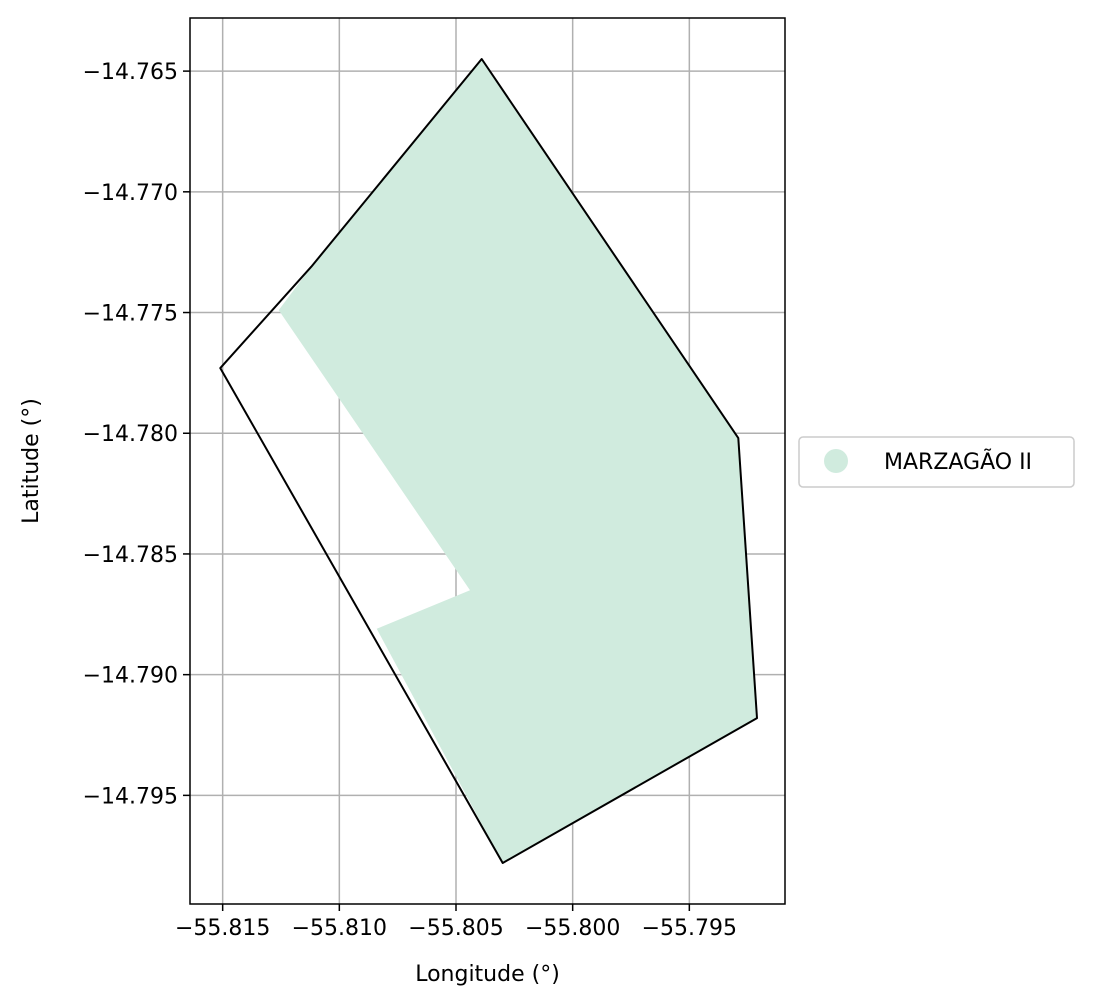 This screenshot has height=1006, width=1093. Describe the element at coordinates (130, 314) in the screenshot. I see `y-tick-label: −14.775` at that location.